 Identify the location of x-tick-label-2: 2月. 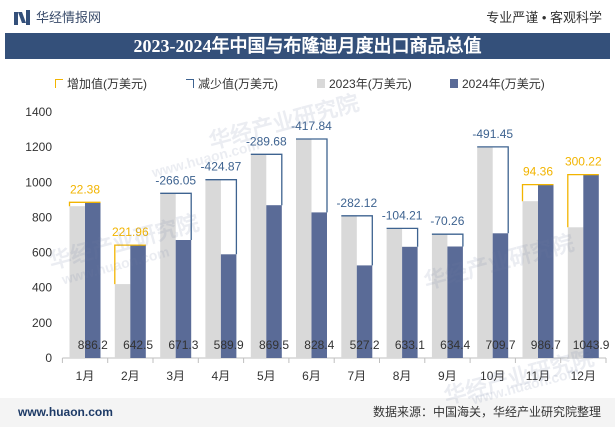
(130, 376).